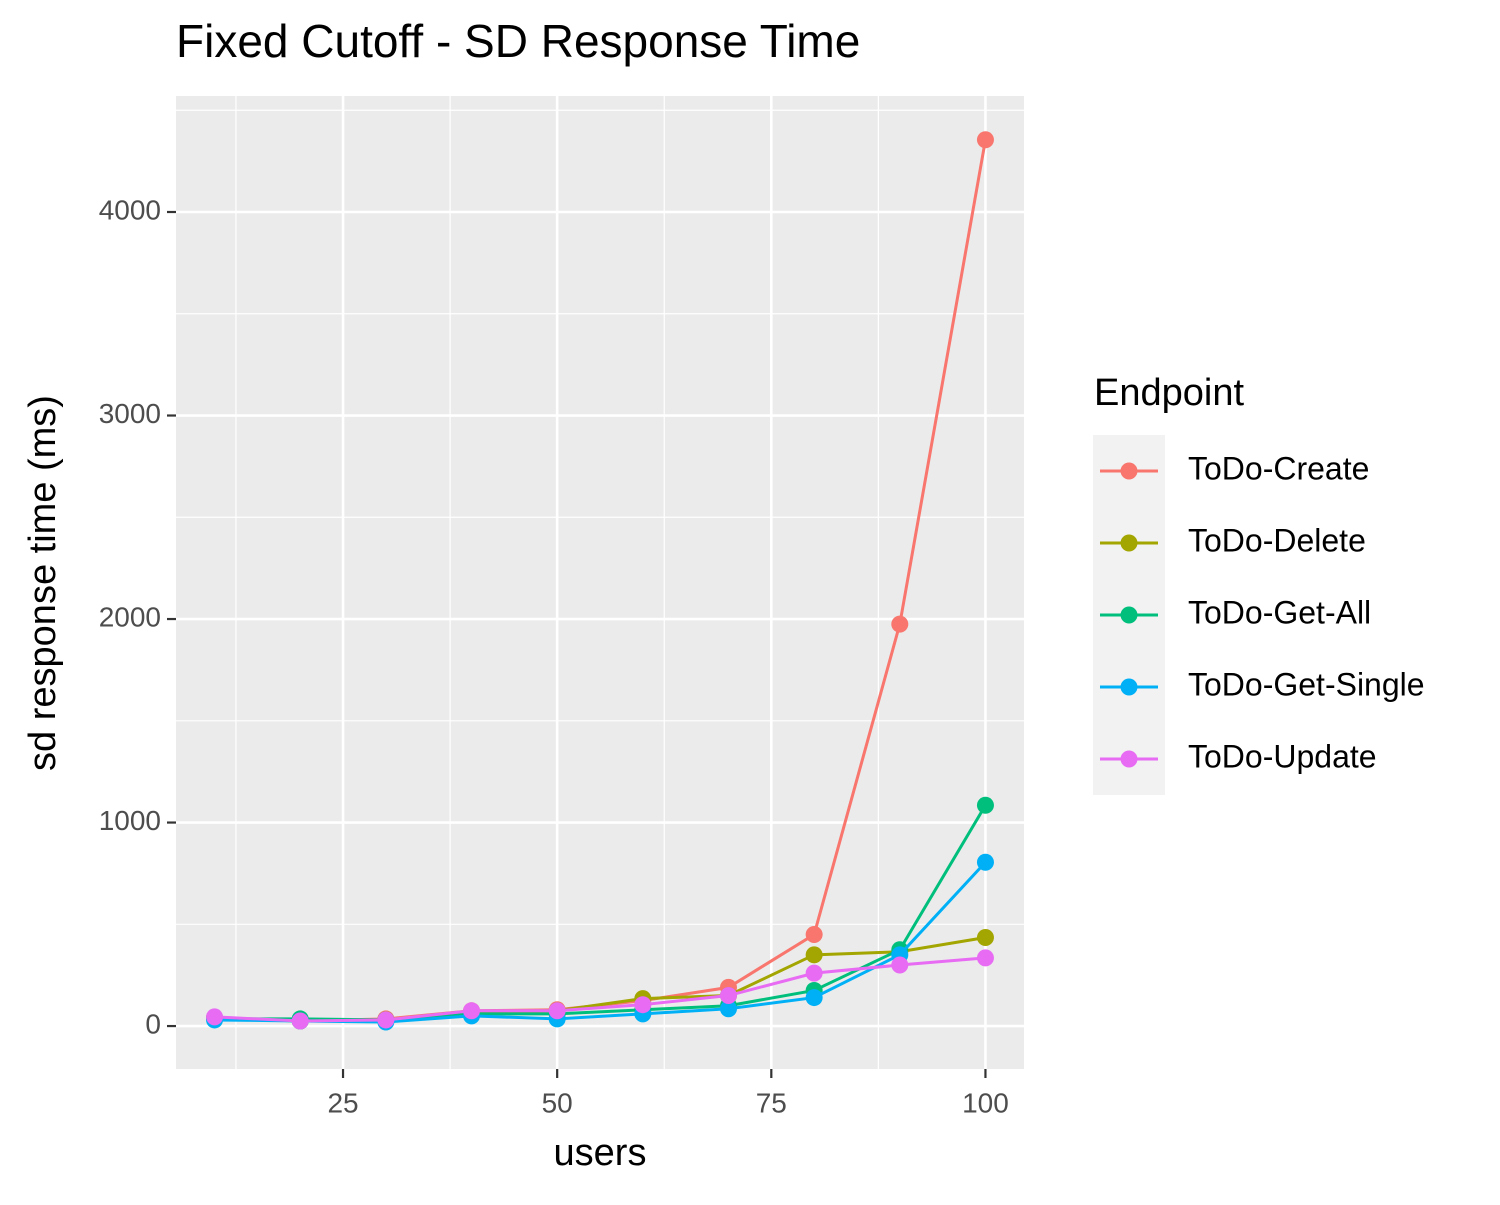 This screenshot has height=1205, width=1500. Describe the element at coordinates (985, 1102) in the screenshot. I see `x-tick-label: 100` at that location.